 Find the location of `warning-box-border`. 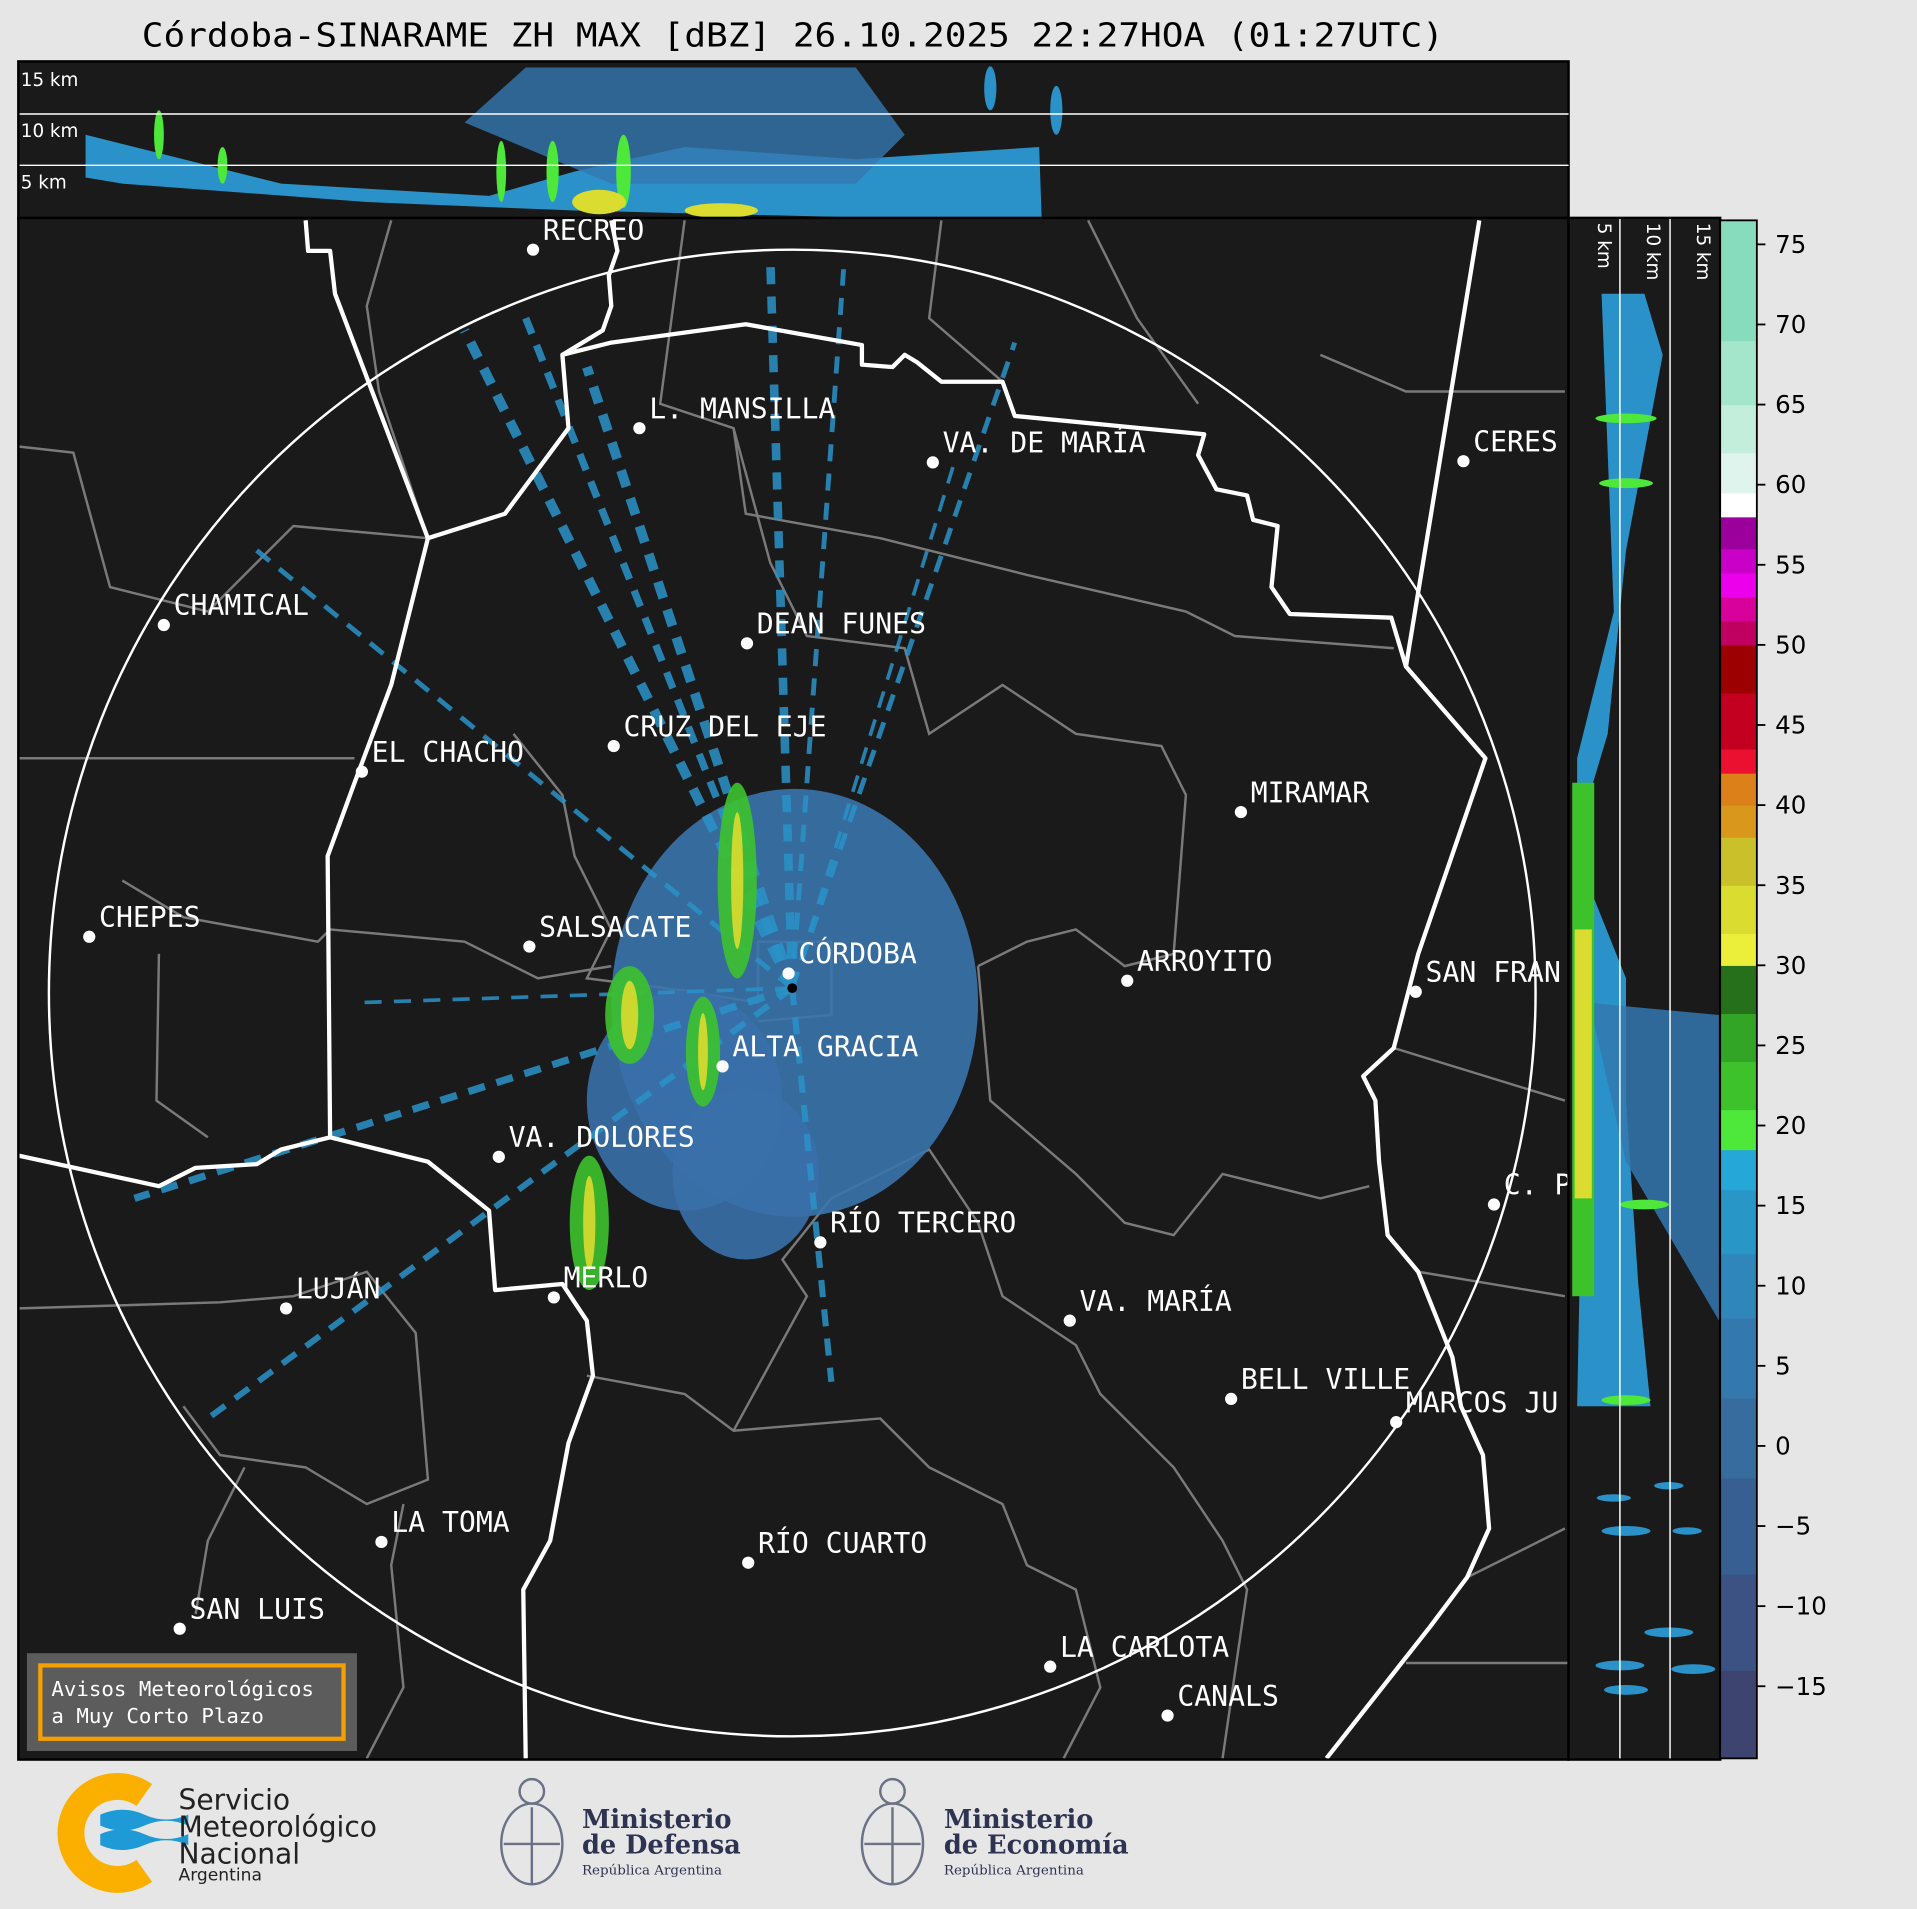

warning-box-border is located at coordinates (192, 1702).